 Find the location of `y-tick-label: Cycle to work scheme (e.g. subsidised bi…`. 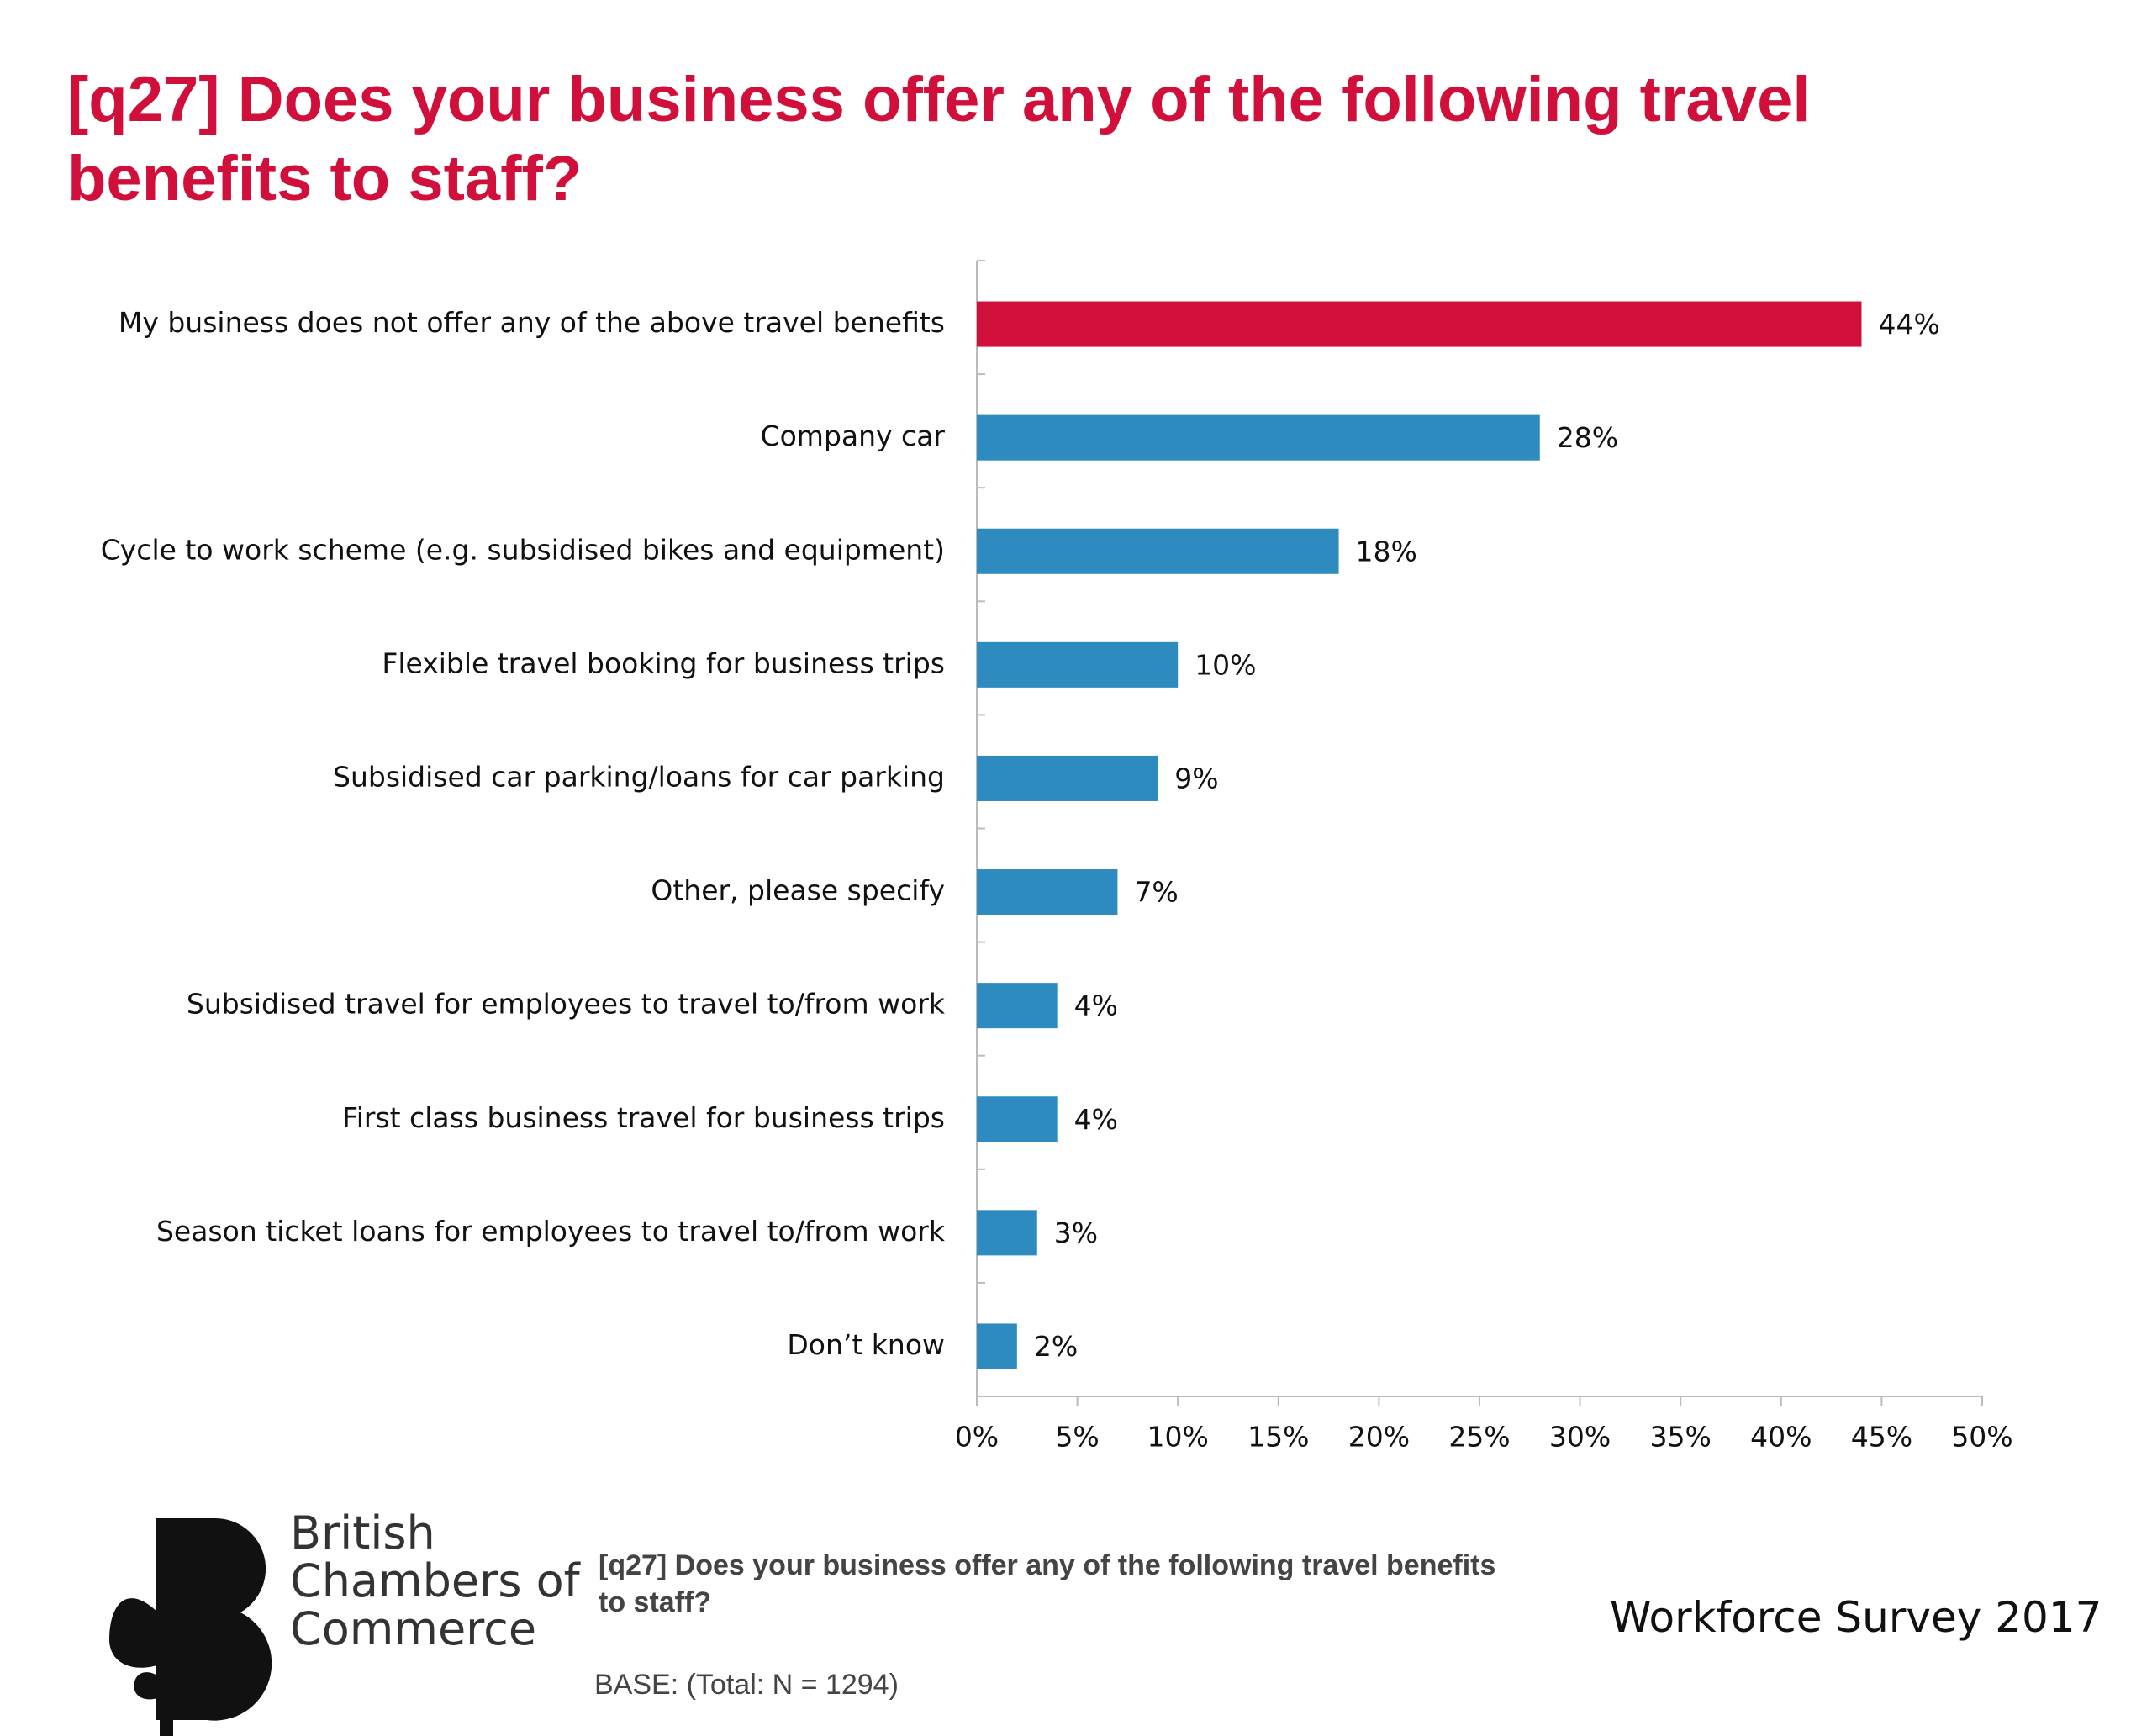

y-tick-label: Cycle to work scheme (e.g. subsidised bi… is located at coordinates (523, 549).